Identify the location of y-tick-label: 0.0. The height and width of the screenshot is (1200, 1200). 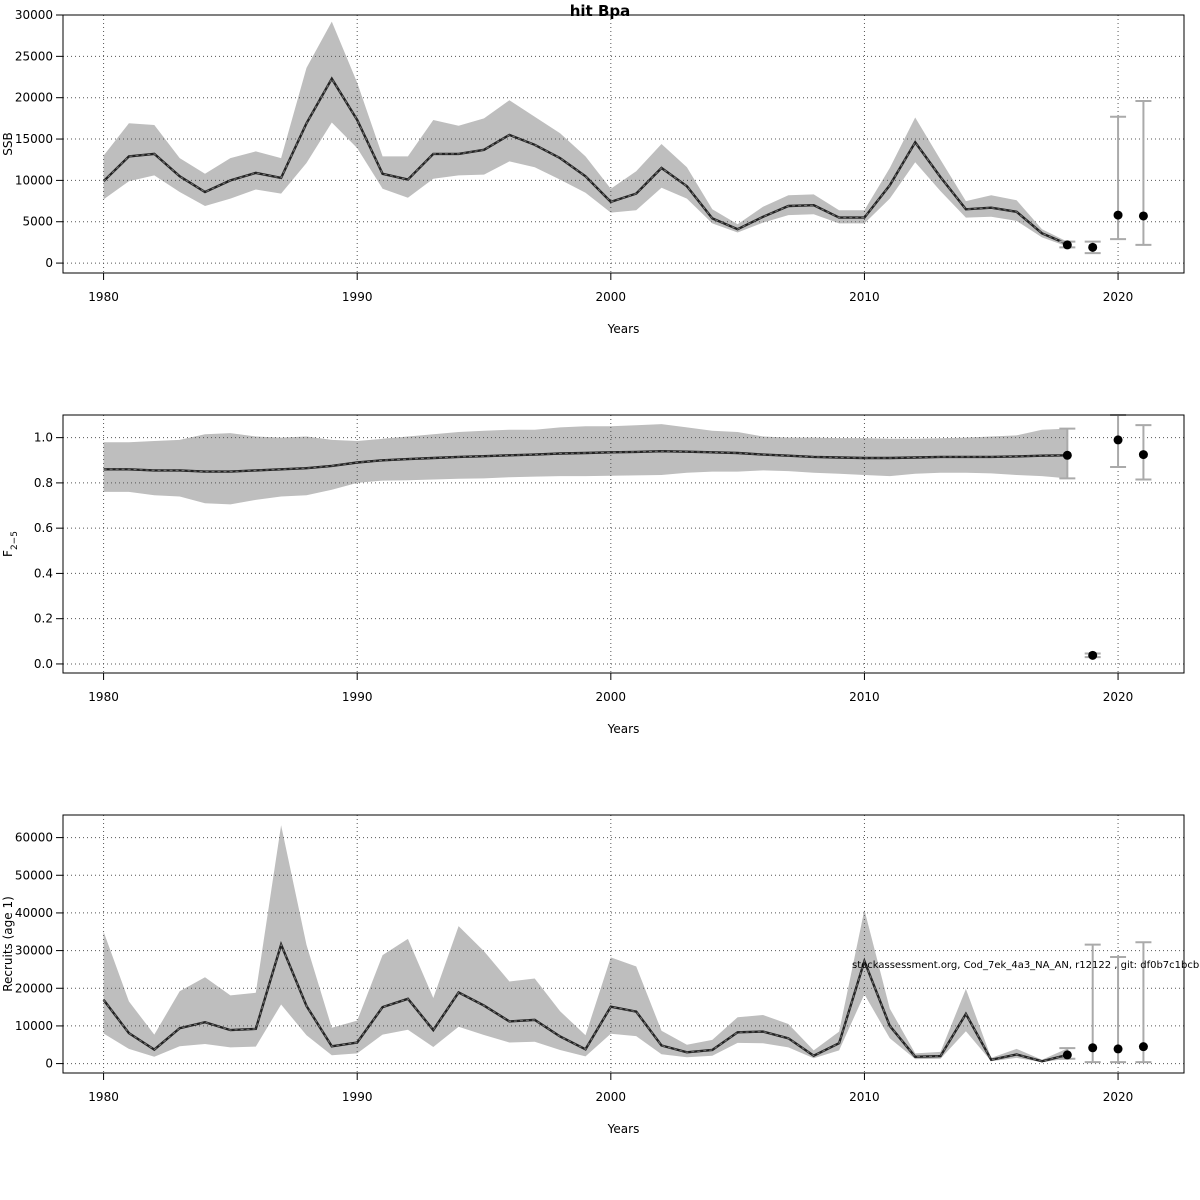
(43, 664).